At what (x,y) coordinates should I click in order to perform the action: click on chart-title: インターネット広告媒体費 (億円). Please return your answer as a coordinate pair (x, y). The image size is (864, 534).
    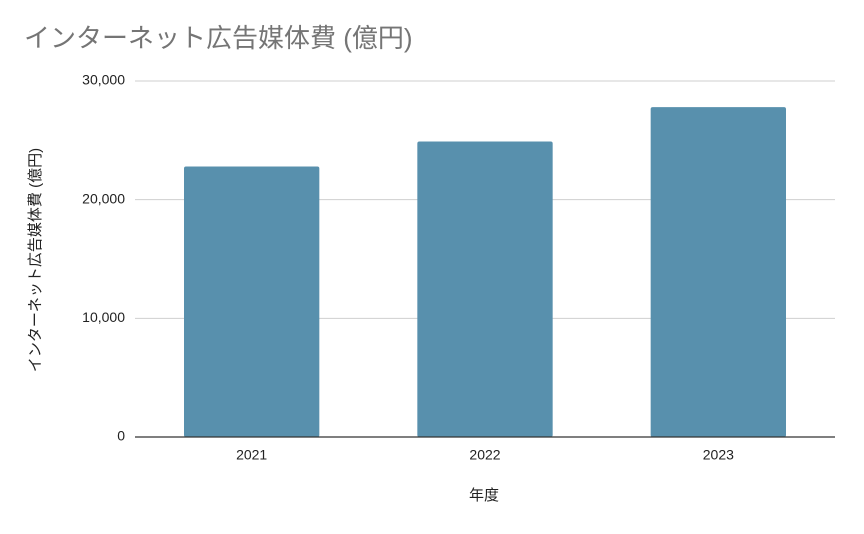
    Looking at the image, I should click on (218, 38).